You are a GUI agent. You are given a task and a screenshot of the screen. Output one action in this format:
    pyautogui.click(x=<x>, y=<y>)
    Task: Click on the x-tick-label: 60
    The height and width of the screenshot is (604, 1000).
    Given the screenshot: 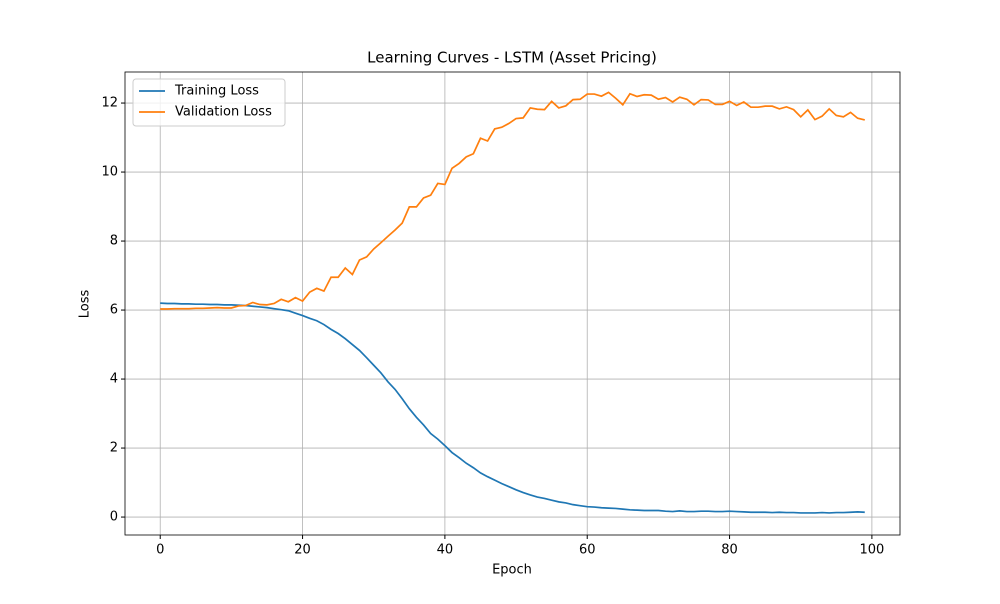 What is the action you would take?
    pyautogui.click(x=587, y=550)
    